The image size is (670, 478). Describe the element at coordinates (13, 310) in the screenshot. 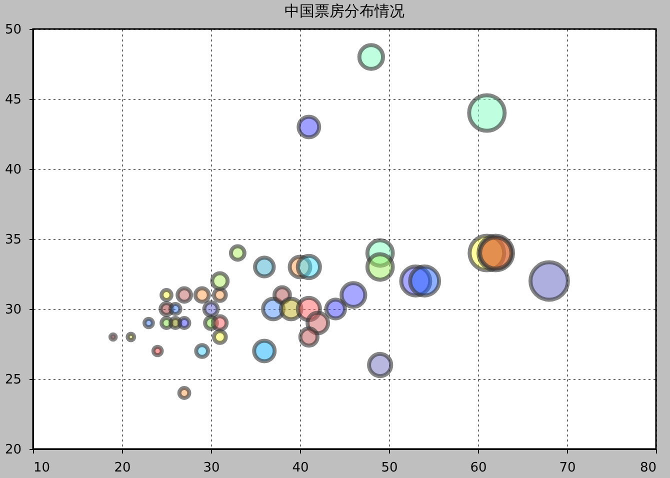

I see `y-tick-label: 30` at that location.